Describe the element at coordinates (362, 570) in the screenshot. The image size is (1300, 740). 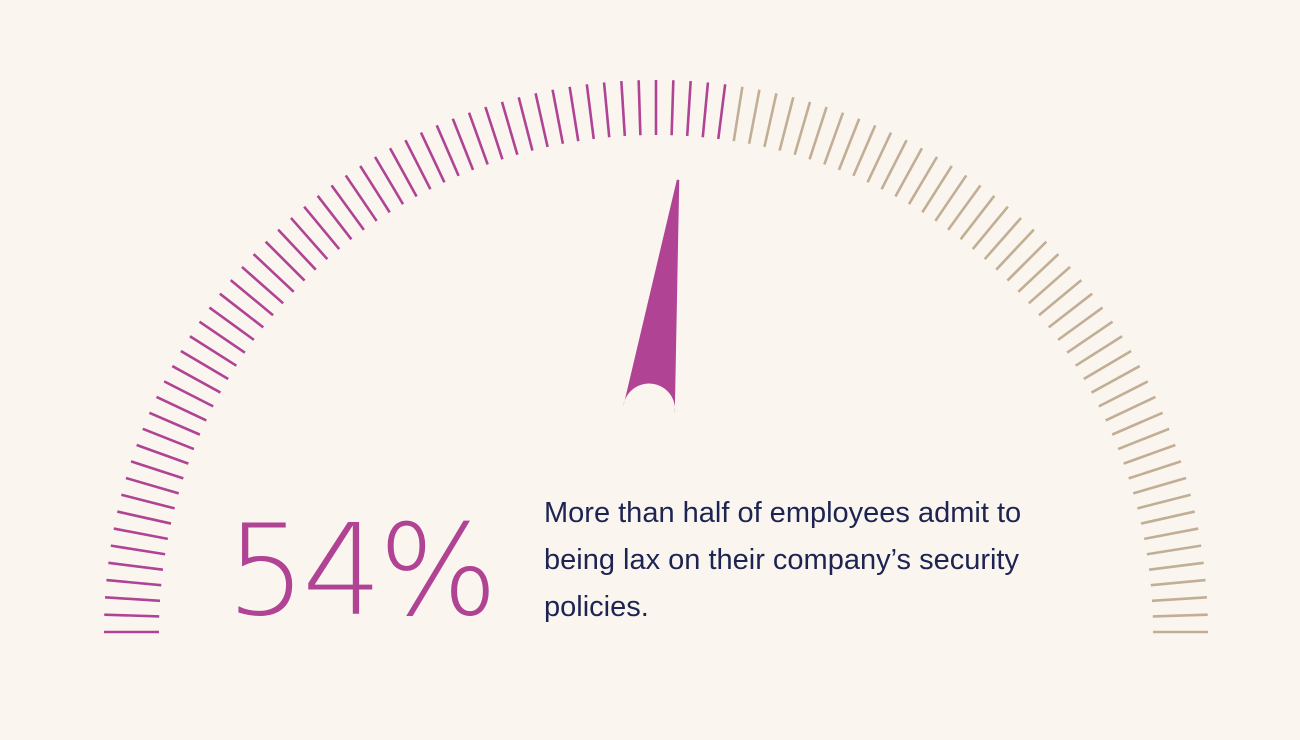
I see `percentage-value: 54%` at that location.